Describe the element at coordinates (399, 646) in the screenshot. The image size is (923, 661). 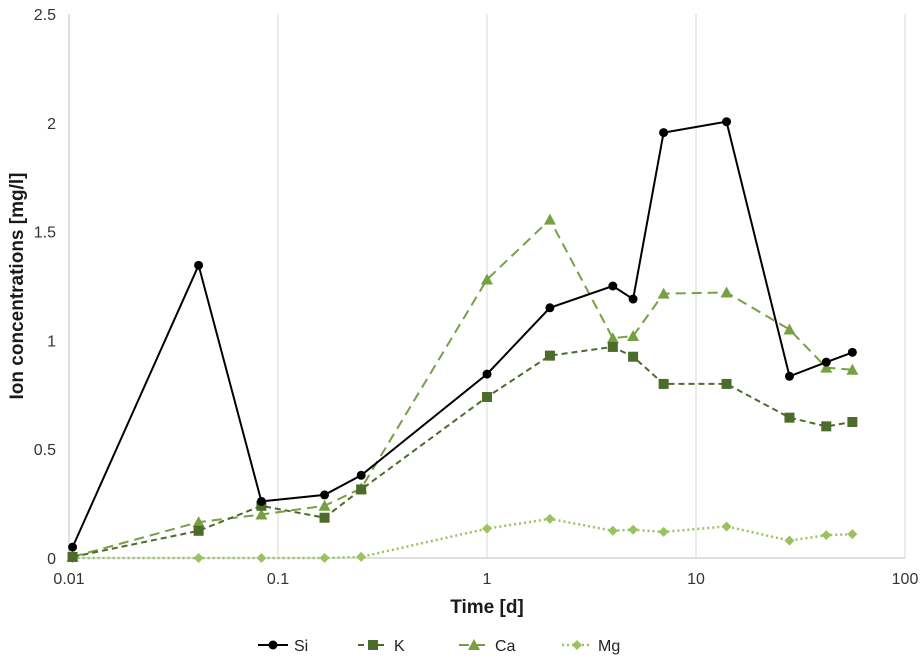
I see `legend-label-k: K` at that location.